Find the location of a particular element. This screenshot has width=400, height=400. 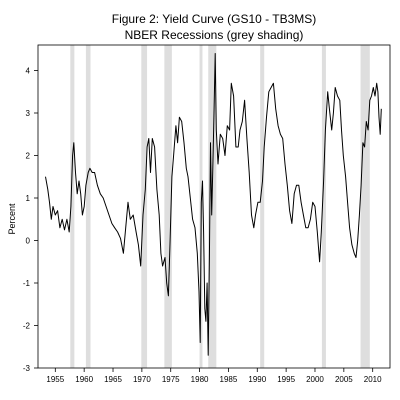

y-tick-label-2: 2 is located at coordinates (28, 156).